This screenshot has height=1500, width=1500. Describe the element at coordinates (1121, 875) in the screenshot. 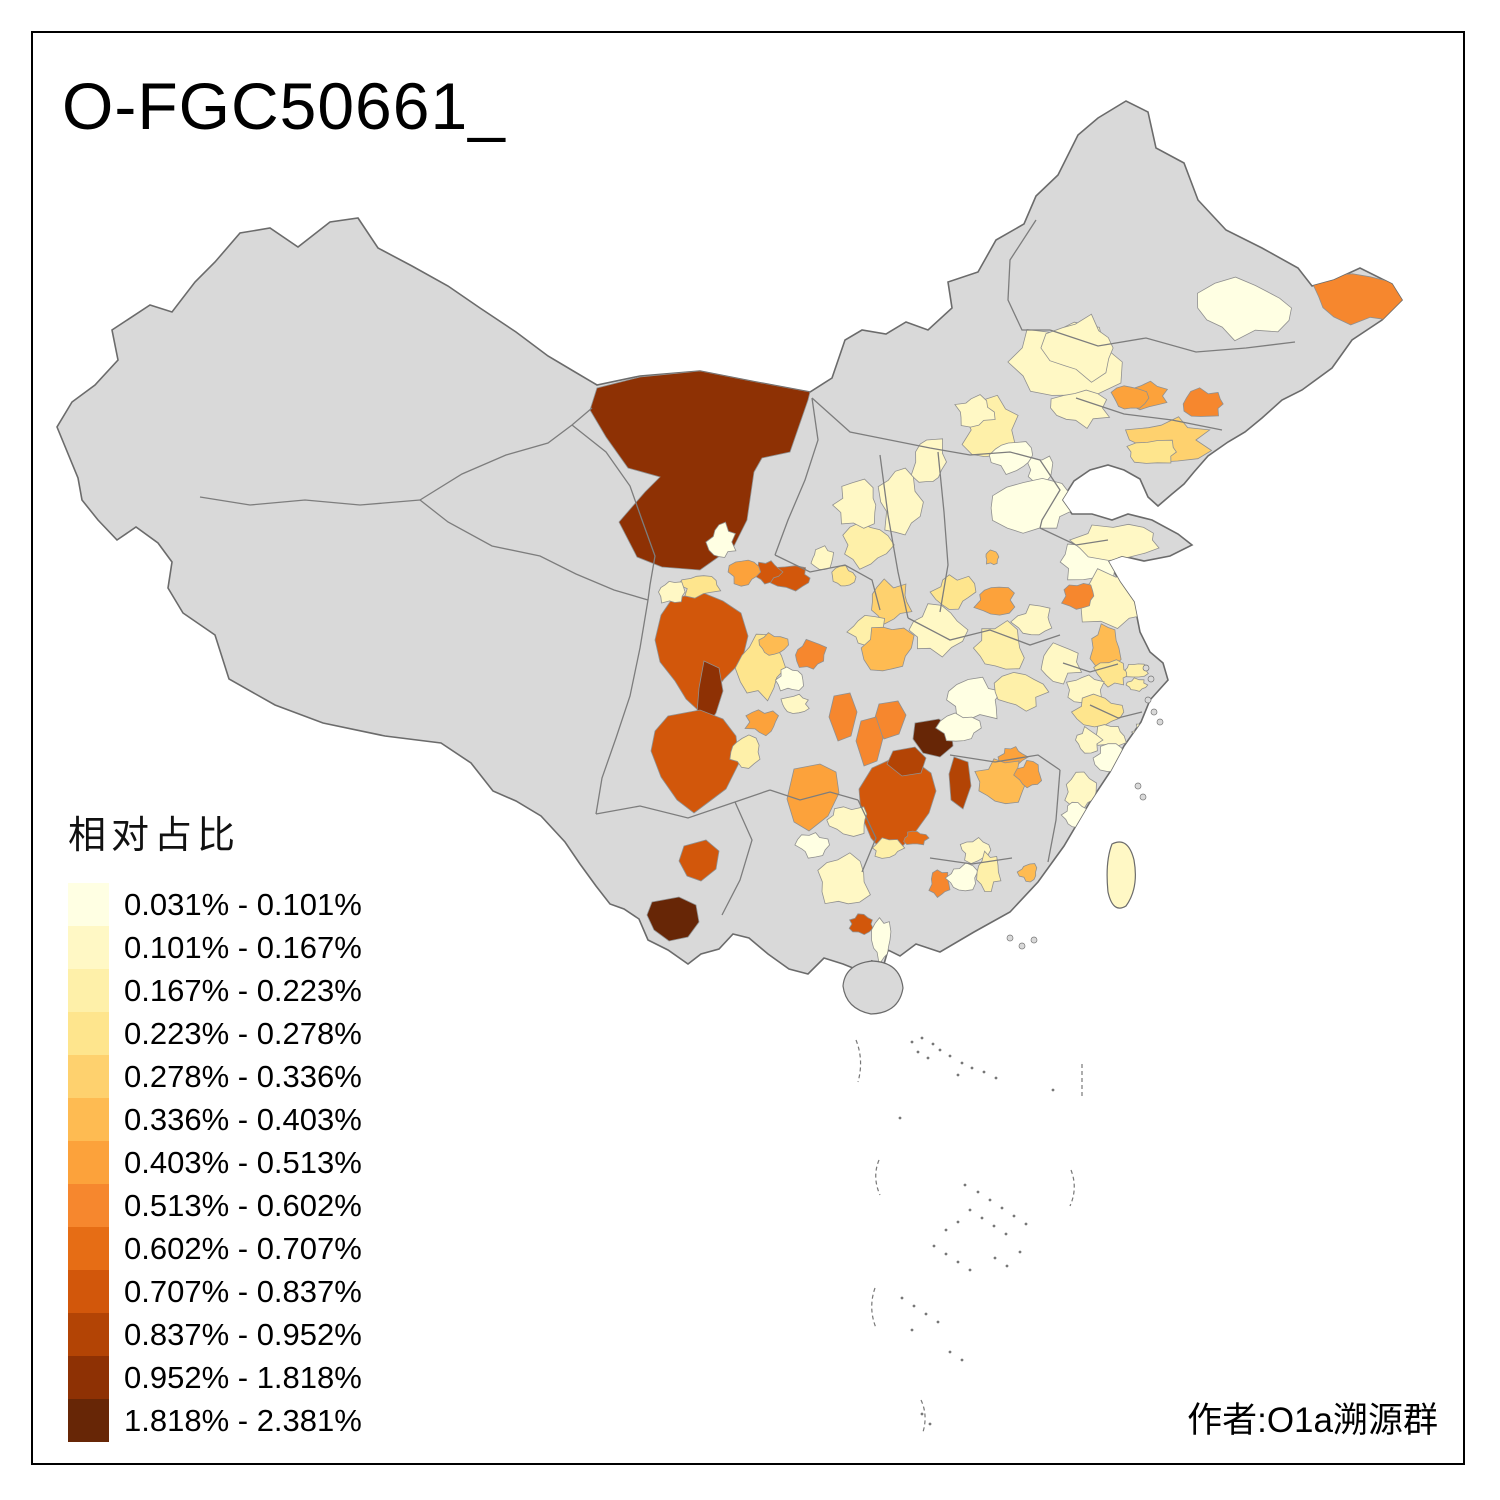

I see `taiwan-island` at that location.